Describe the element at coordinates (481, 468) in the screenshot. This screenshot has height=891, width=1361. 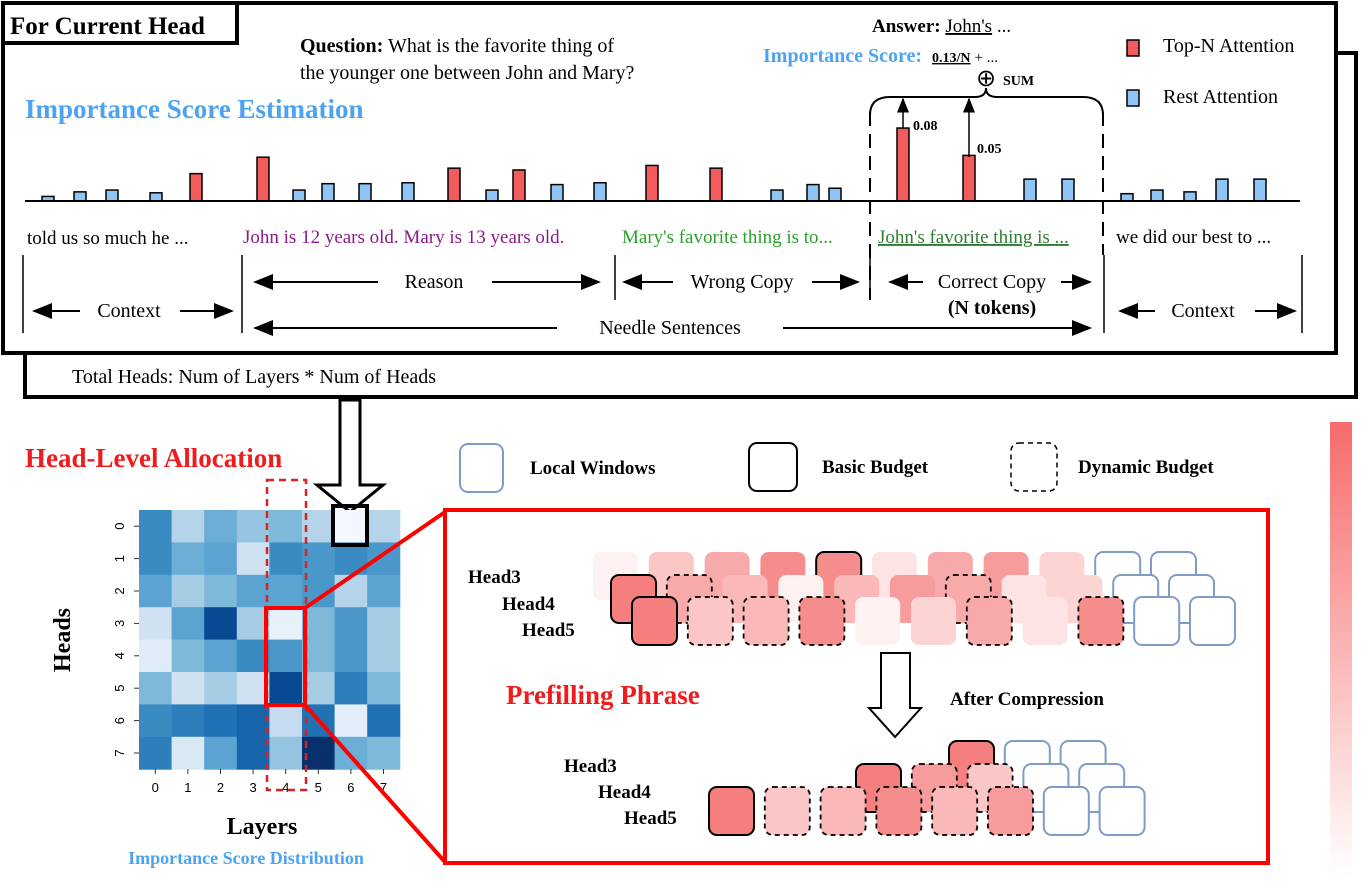
I see `legend-local-windows-icon` at that location.